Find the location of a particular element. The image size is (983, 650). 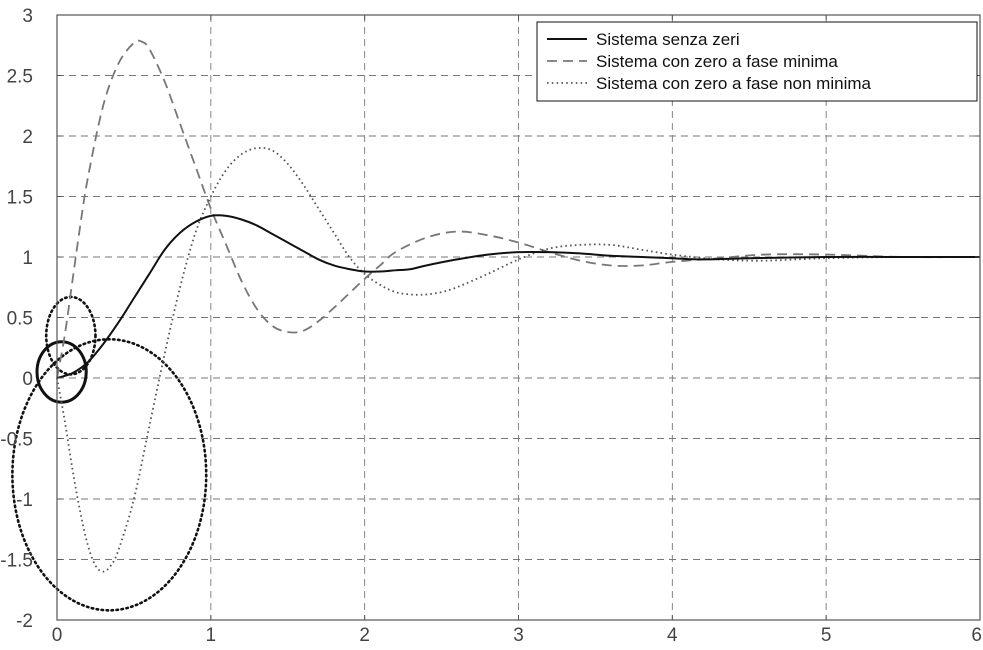

x-tick-label-5: 5 is located at coordinates (826, 635).